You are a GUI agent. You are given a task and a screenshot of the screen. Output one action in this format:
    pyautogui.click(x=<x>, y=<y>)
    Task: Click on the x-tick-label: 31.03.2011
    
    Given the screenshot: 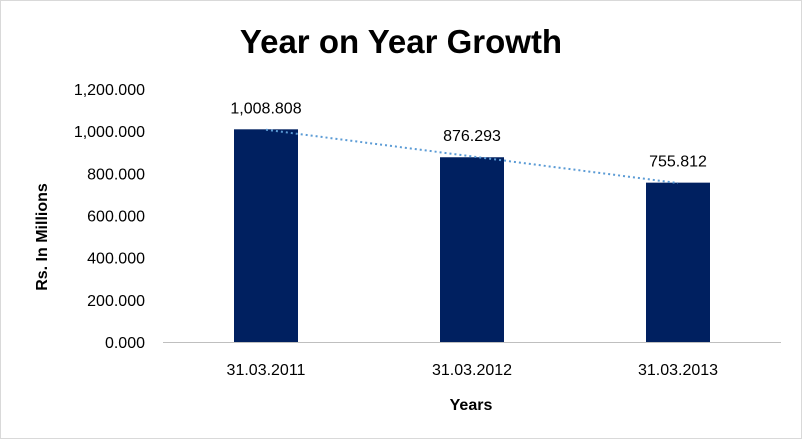 What is the action you would take?
    pyautogui.click(x=266, y=370)
    